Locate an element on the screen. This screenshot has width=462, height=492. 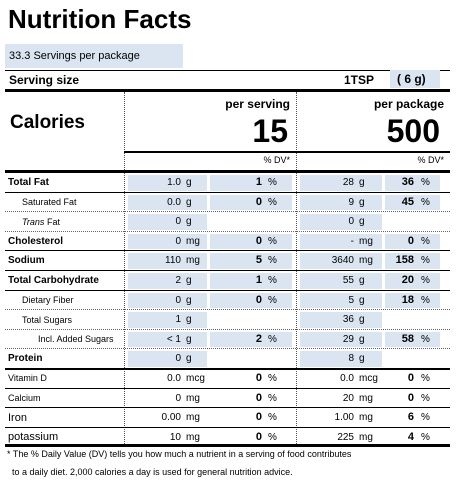
unit: mcg is located at coordinates (195, 378).